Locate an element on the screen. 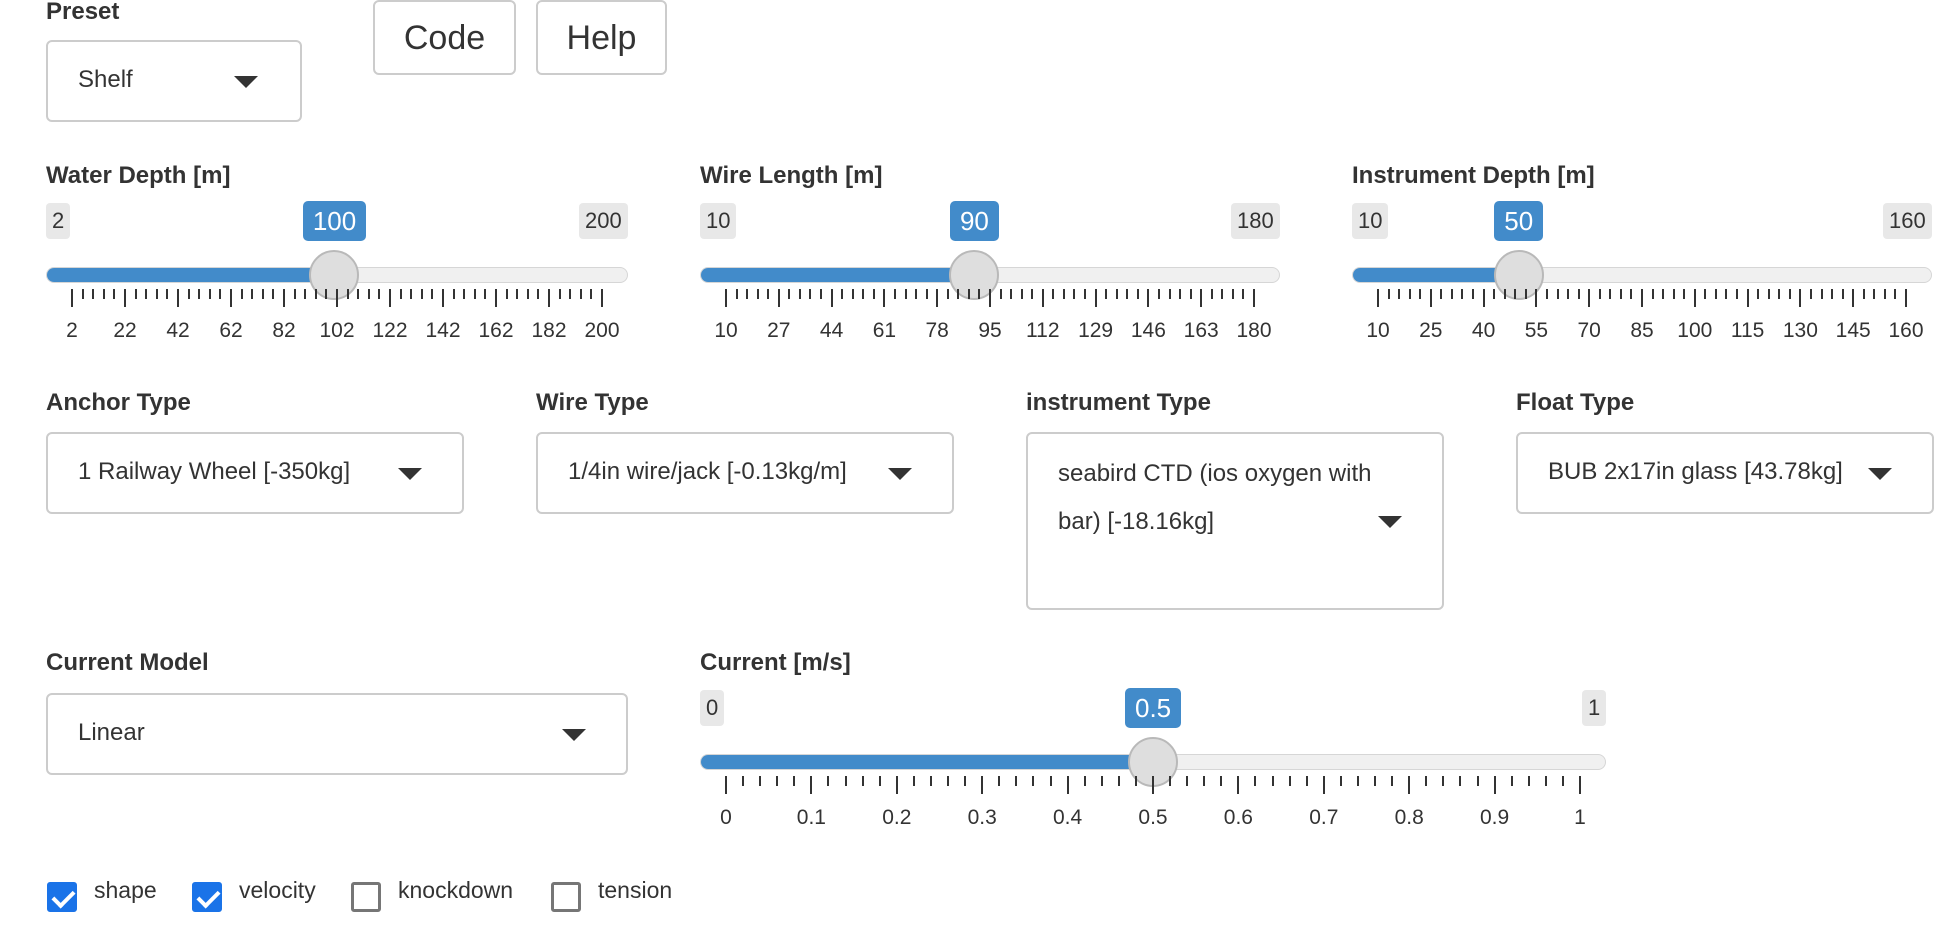 The width and height of the screenshot is (1946, 928). min-value-label: 2 is located at coordinates (58, 221).